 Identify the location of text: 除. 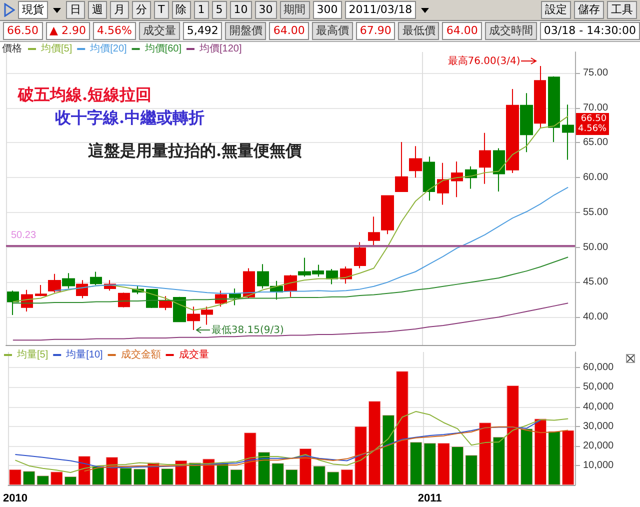
(181, 10).